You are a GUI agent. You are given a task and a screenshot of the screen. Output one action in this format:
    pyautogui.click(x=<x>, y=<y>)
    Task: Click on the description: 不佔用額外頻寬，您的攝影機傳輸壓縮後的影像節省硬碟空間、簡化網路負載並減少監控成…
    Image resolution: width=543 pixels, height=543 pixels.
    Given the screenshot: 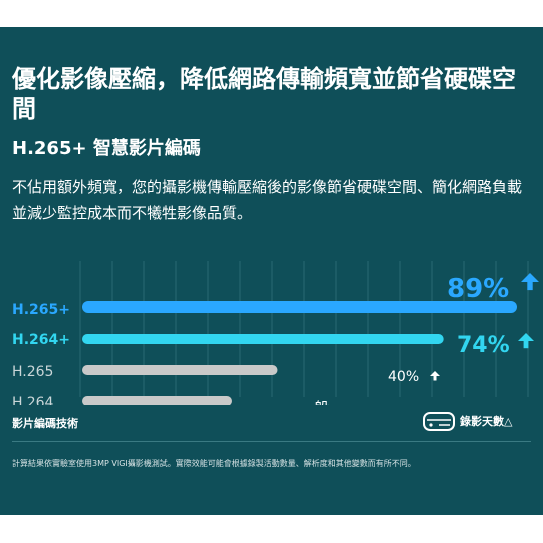 What is the action you would take?
    pyautogui.click(x=267, y=200)
    